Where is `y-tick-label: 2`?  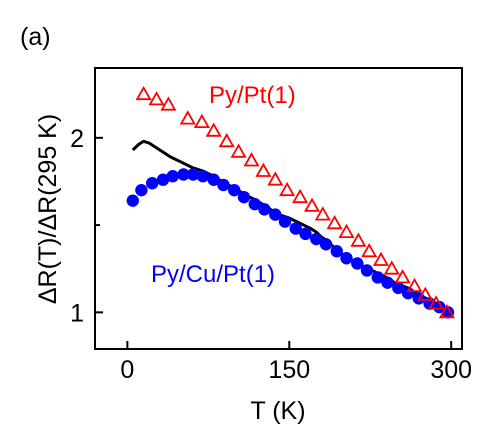 y-tick-label: 2 is located at coordinates (77, 139).